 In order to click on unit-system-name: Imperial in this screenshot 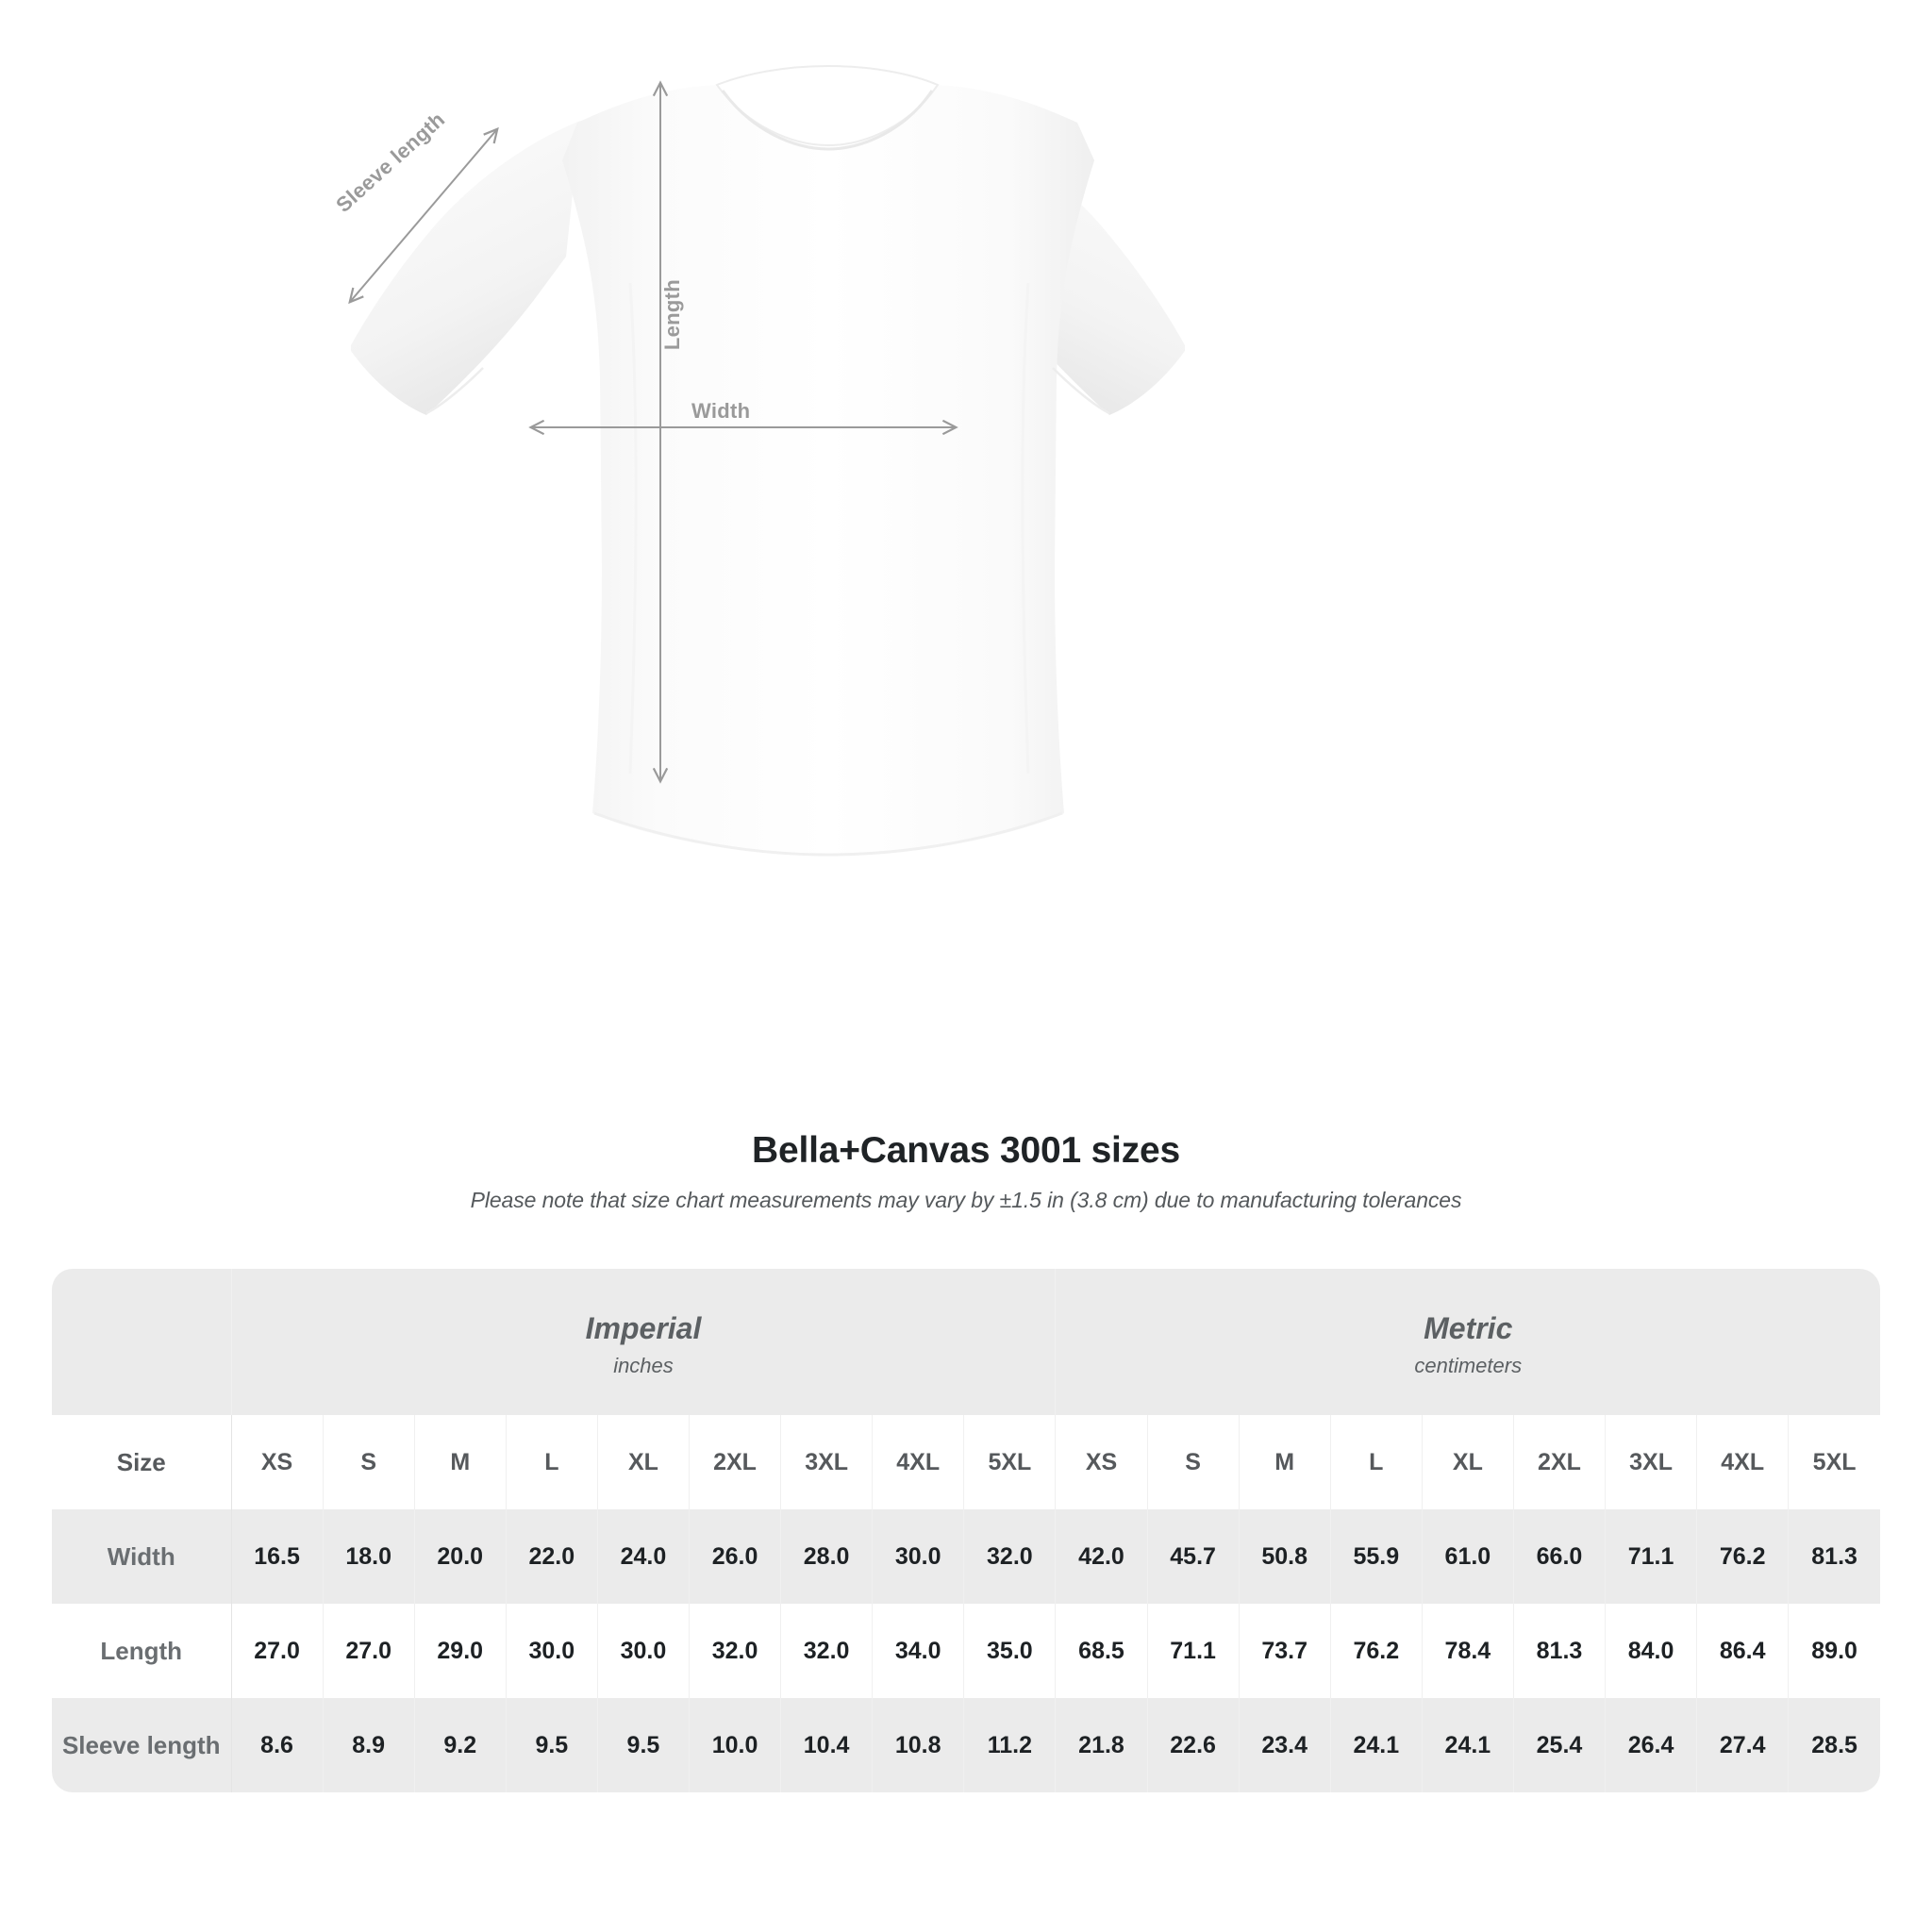, I will do `click(643, 1328)`.